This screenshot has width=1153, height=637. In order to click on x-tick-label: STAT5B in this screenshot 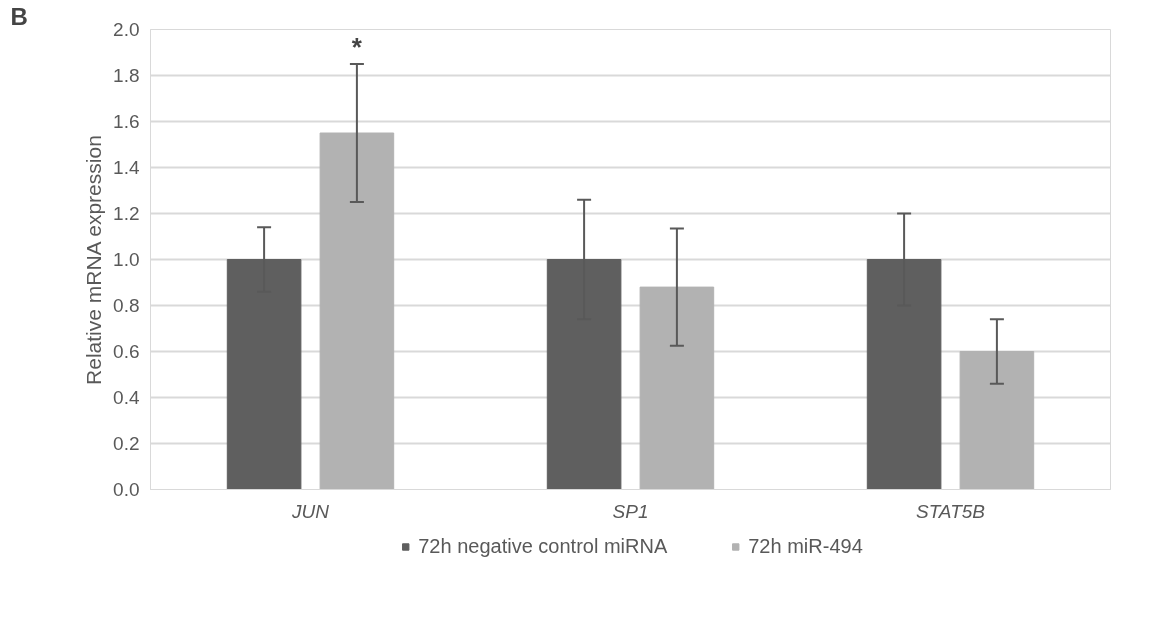, I will do `click(951, 511)`.